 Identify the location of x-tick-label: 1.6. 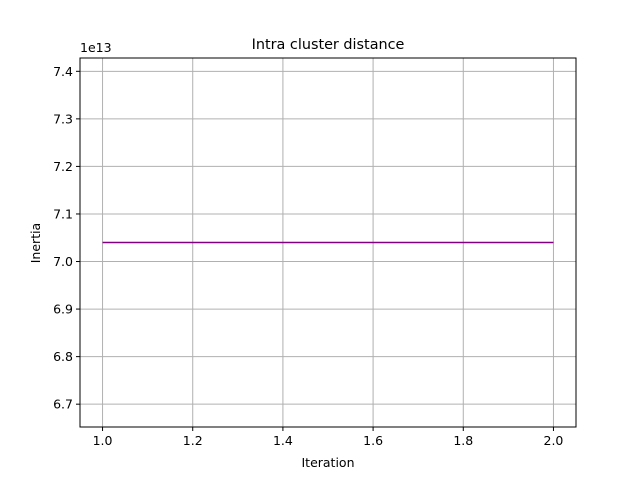
(373, 440).